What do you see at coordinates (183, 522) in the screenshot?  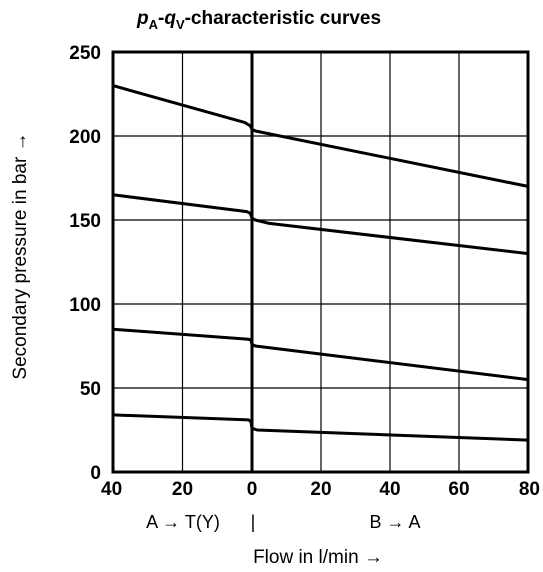 I see `region-label-a-to-t: A → T(Y)` at bounding box center [183, 522].